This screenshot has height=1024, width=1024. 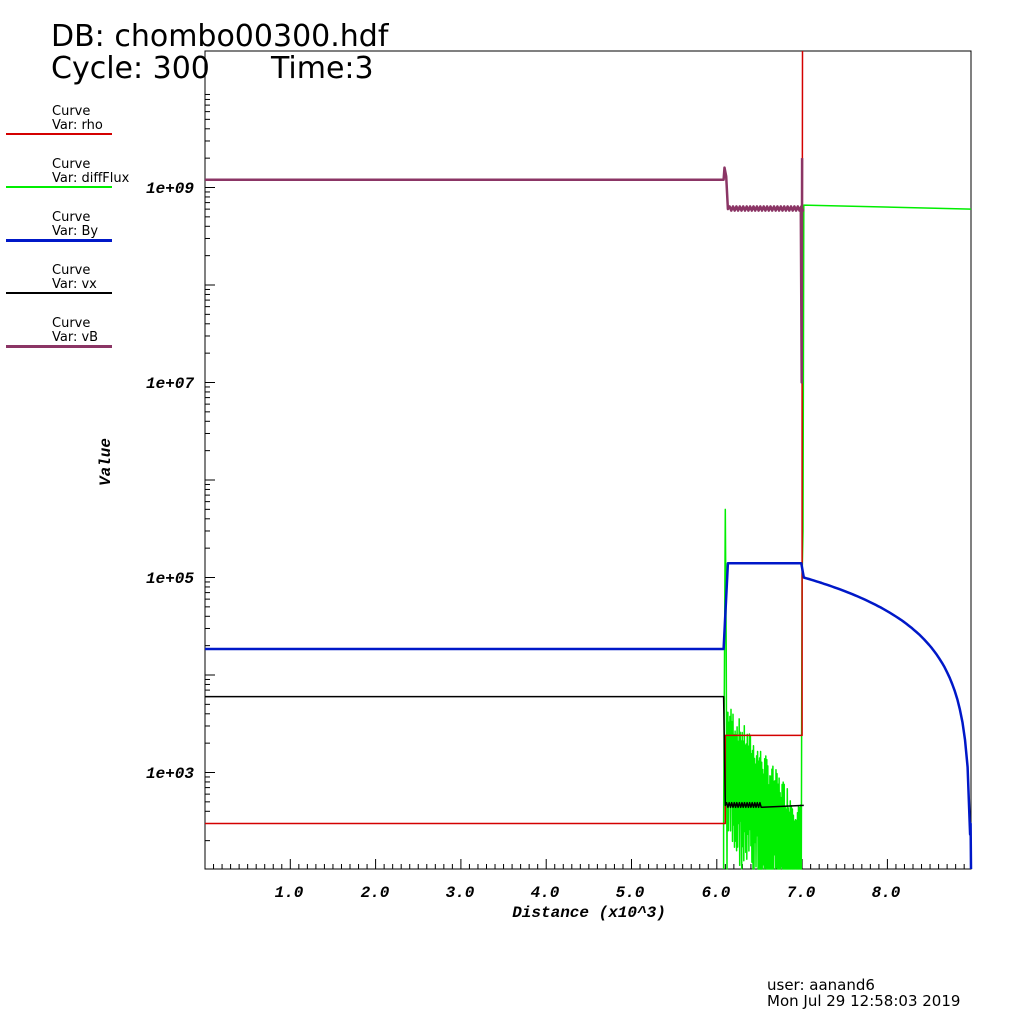 I want to click on cycle-time-line: Cycle: 300 Time:3, so click(x=212, y=68).